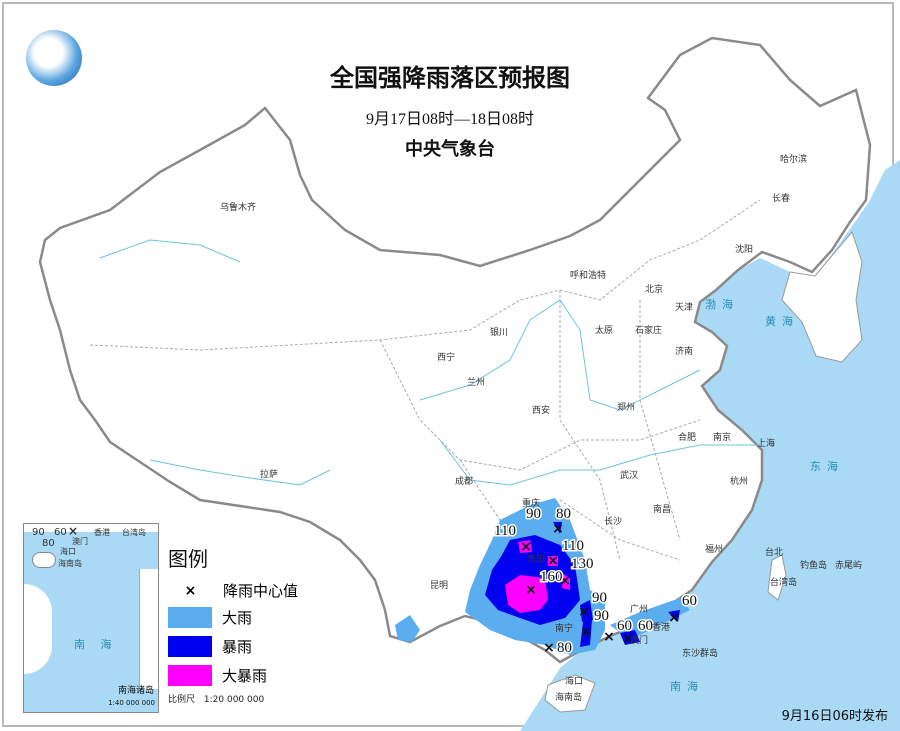  Describe the element at coordinates (661, 627) in the screenshot. I see `city-label: 香港` at that location.